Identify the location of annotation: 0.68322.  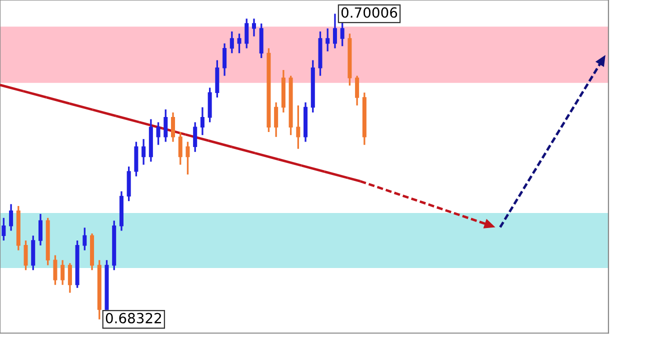
(133, 318).